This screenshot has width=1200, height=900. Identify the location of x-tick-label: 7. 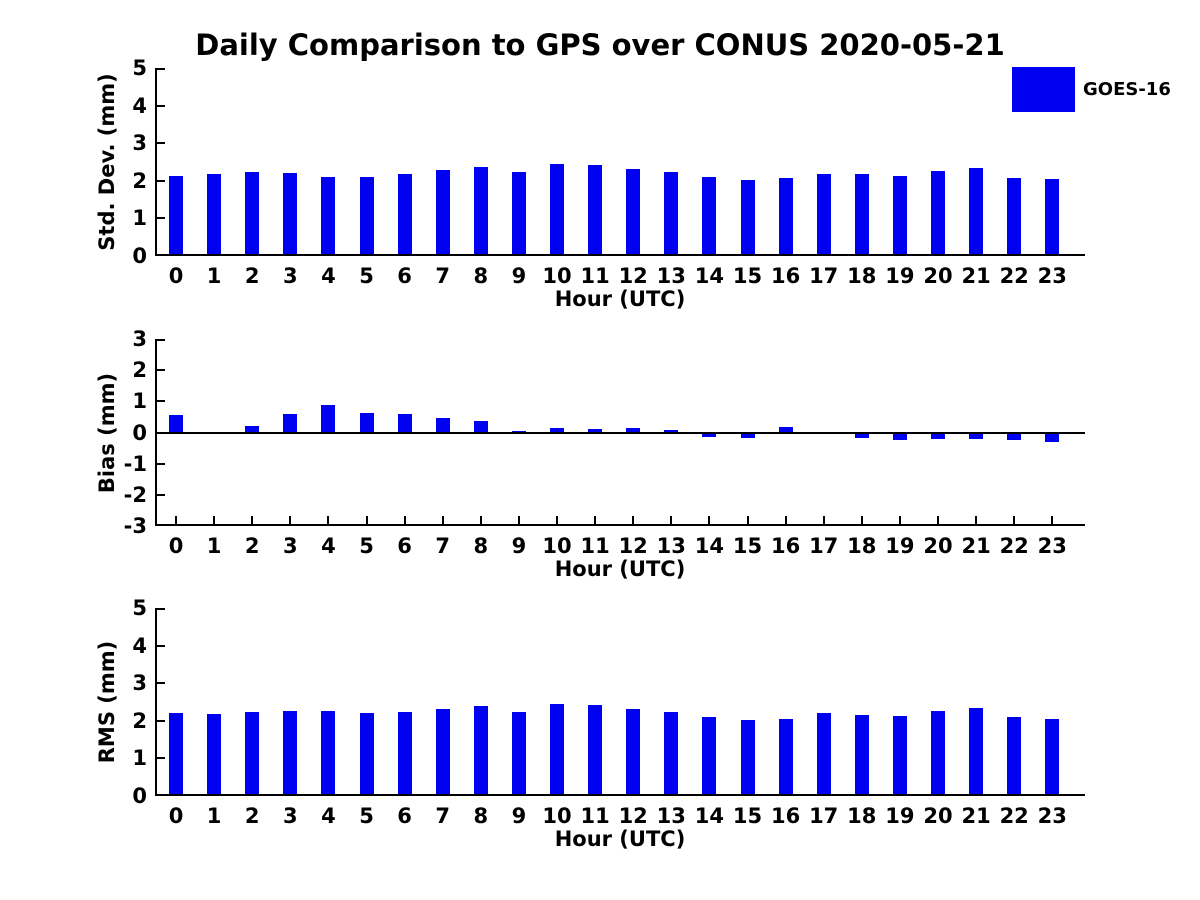
(442, 276).